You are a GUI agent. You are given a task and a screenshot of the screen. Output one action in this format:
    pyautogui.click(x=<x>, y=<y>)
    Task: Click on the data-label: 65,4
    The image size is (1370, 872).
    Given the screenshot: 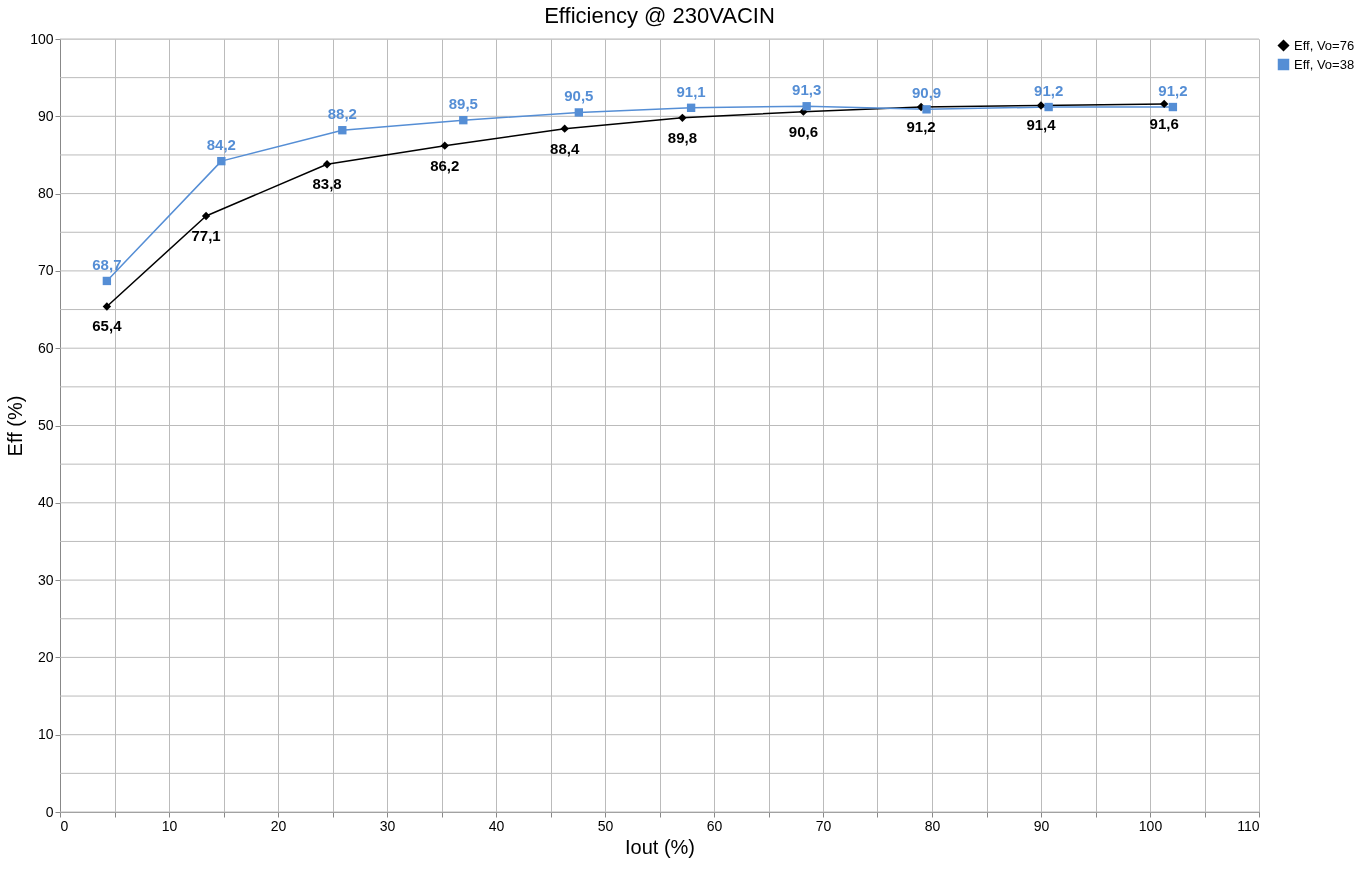 What is the action you would take?
    pyautogui.click(x=107, y=326)
    